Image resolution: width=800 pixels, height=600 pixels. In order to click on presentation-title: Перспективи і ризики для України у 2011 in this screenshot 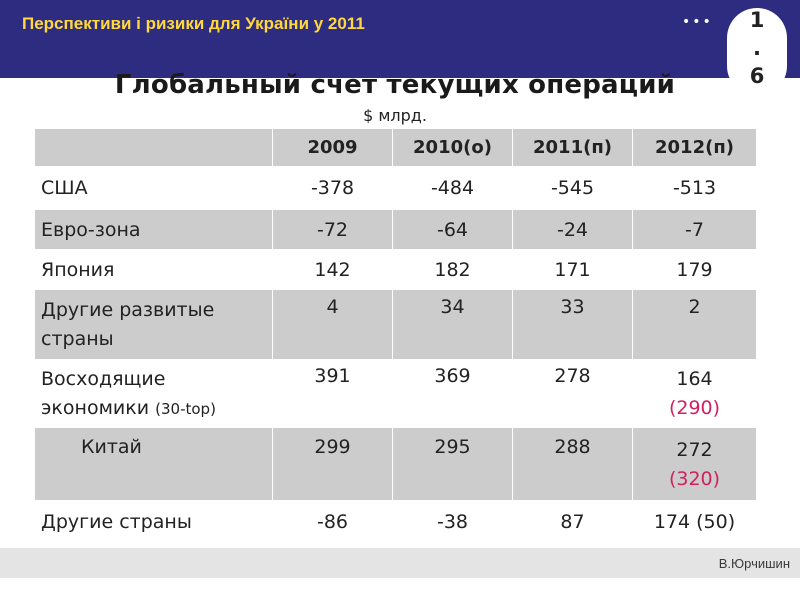, I will do `click(193, 23)`.